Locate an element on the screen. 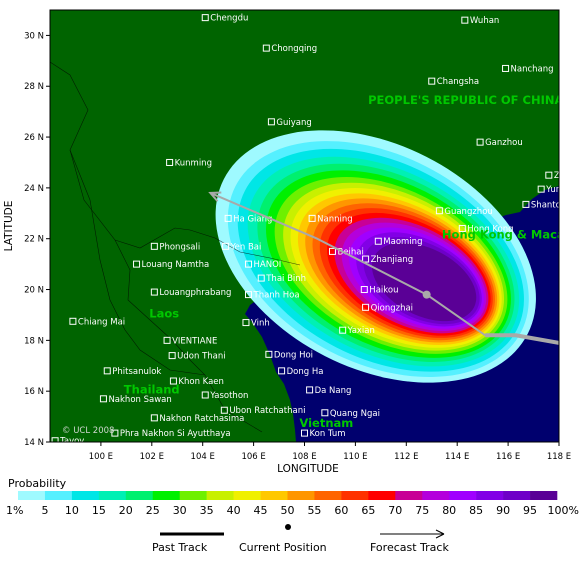  forecast-track-arrowhead is located at coordinates (215, 196).